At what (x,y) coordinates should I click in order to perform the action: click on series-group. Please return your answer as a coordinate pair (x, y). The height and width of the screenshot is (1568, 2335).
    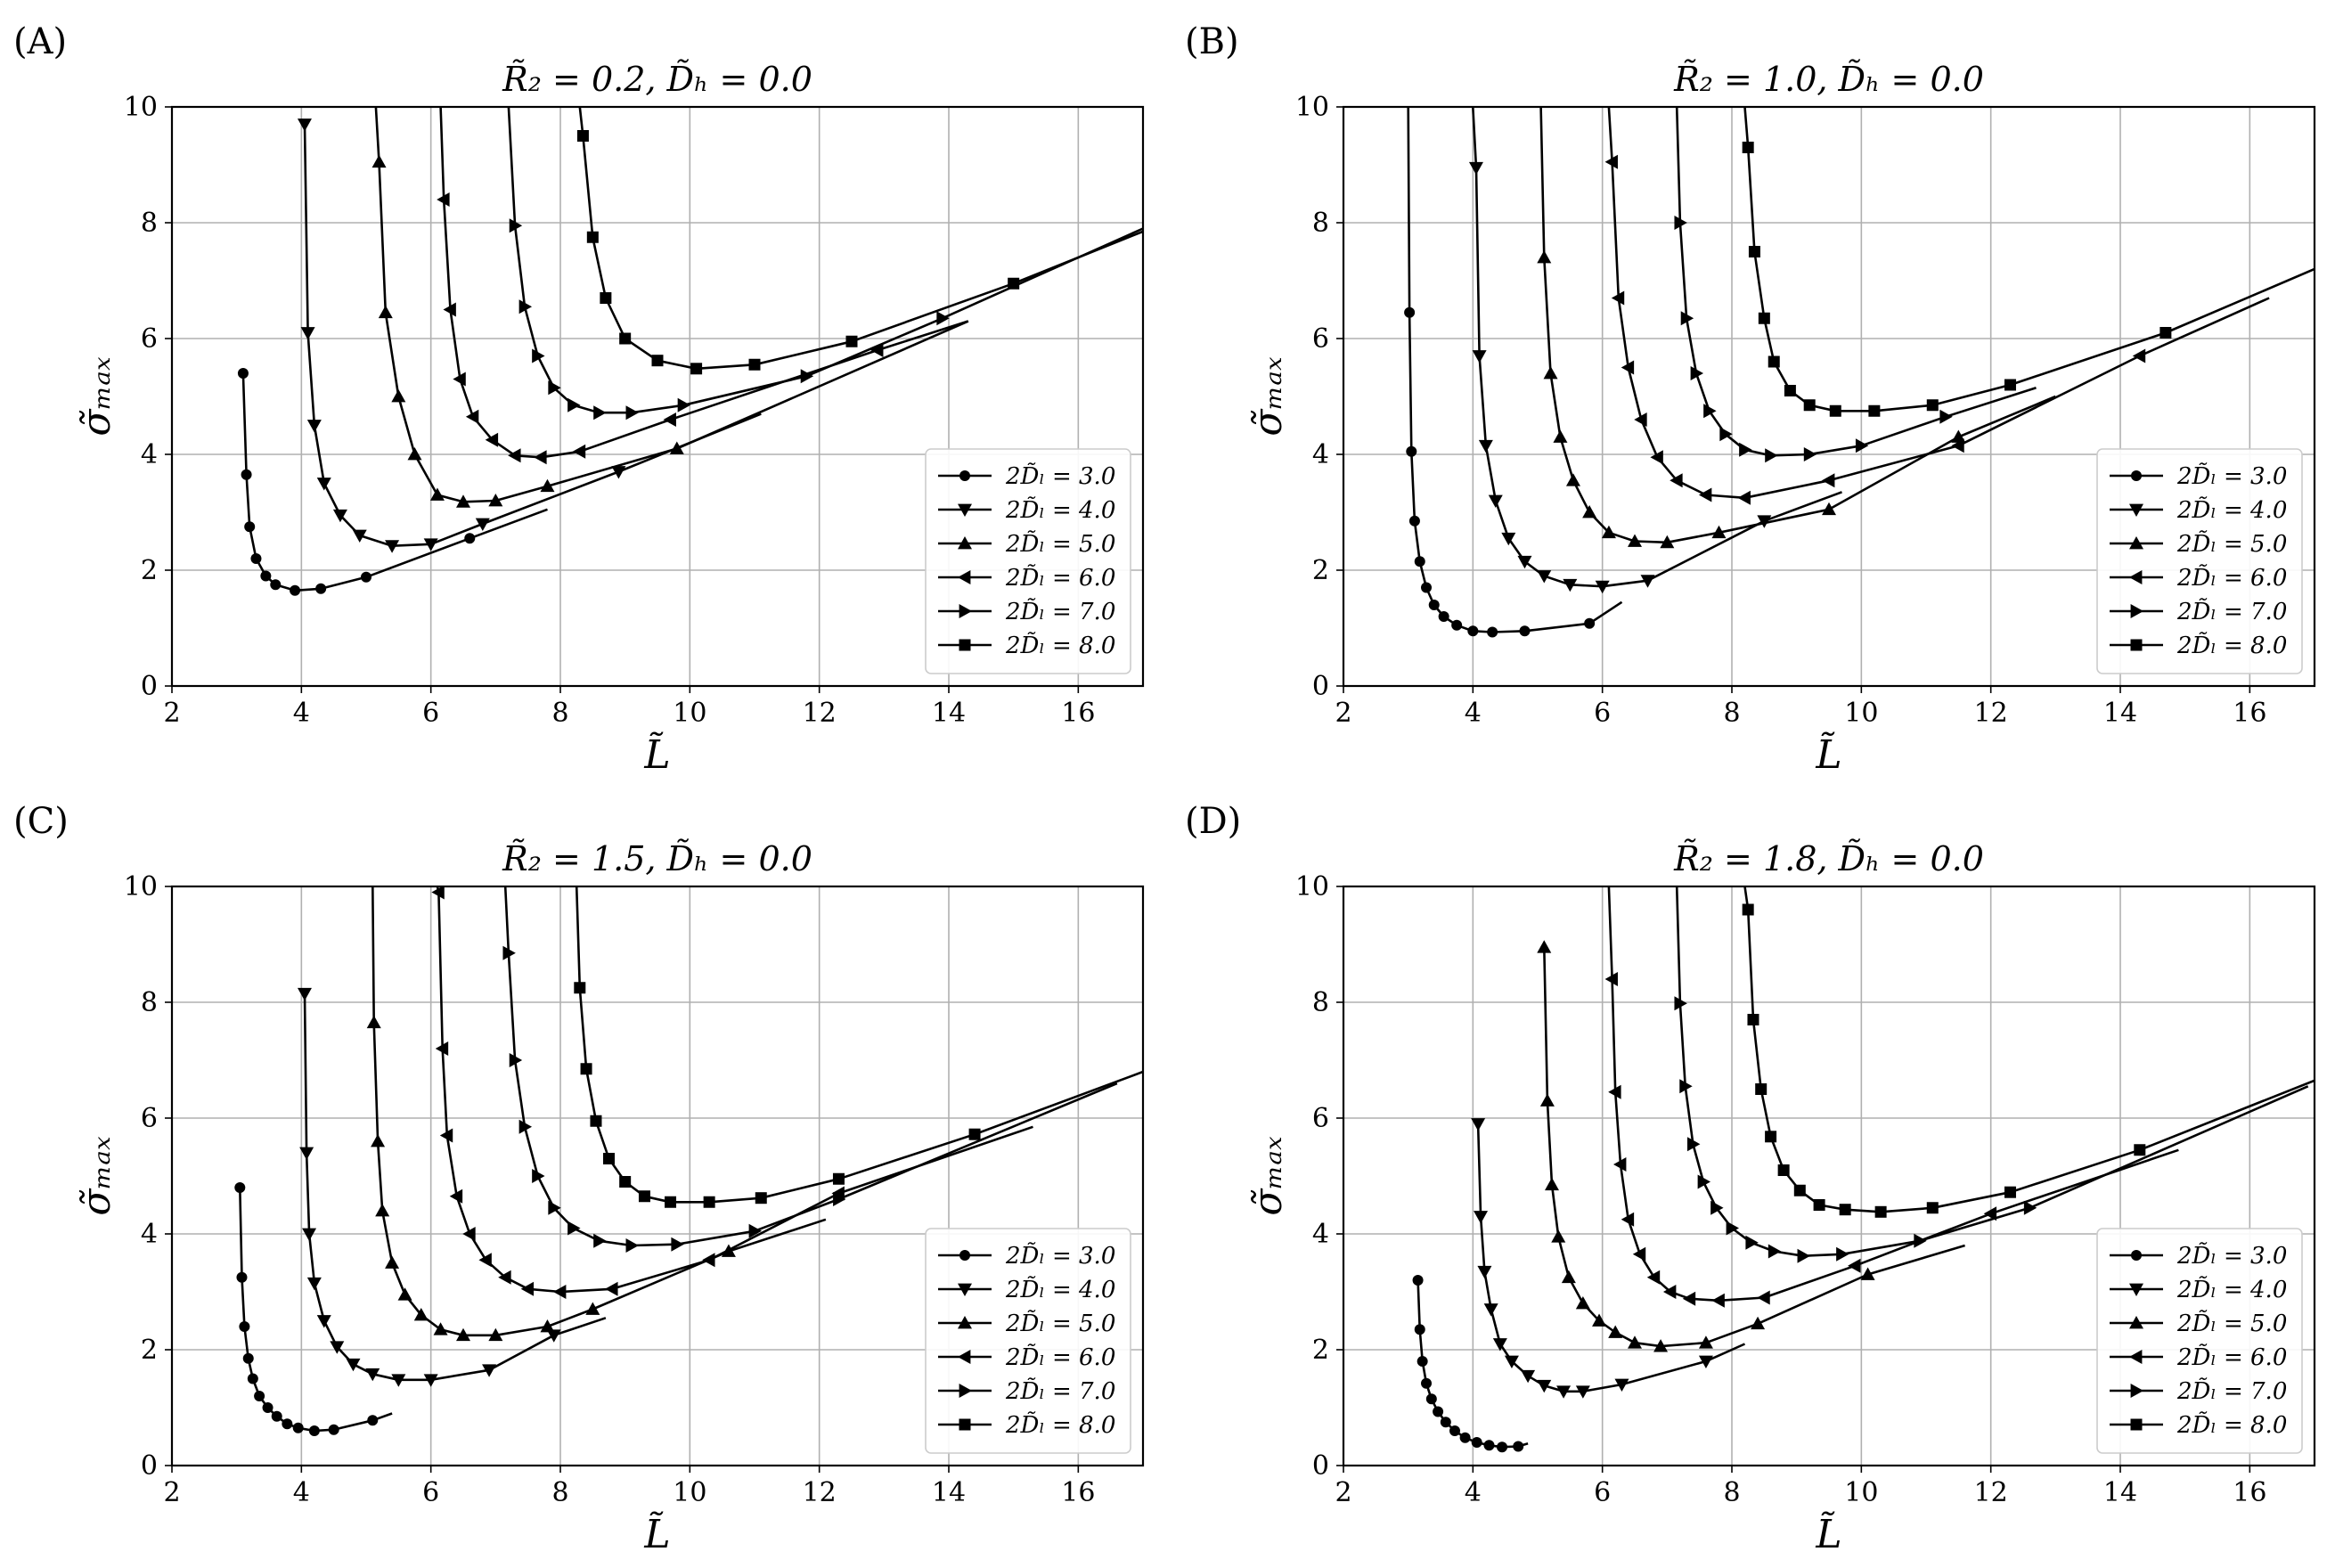
    Looking at the image, I should click on (688, 1161).